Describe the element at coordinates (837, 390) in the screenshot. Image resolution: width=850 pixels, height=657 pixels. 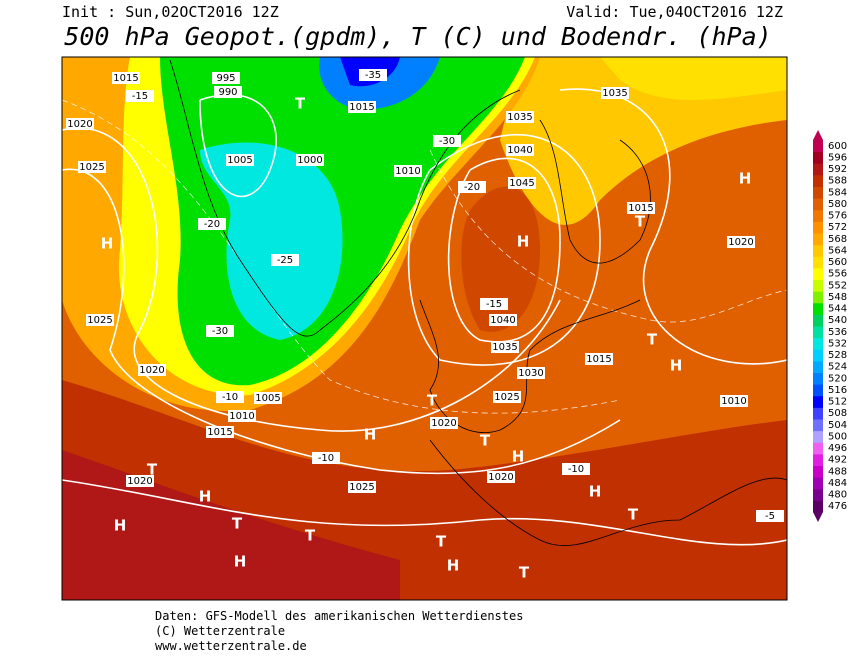
I see `legend-label: 516` at that location.